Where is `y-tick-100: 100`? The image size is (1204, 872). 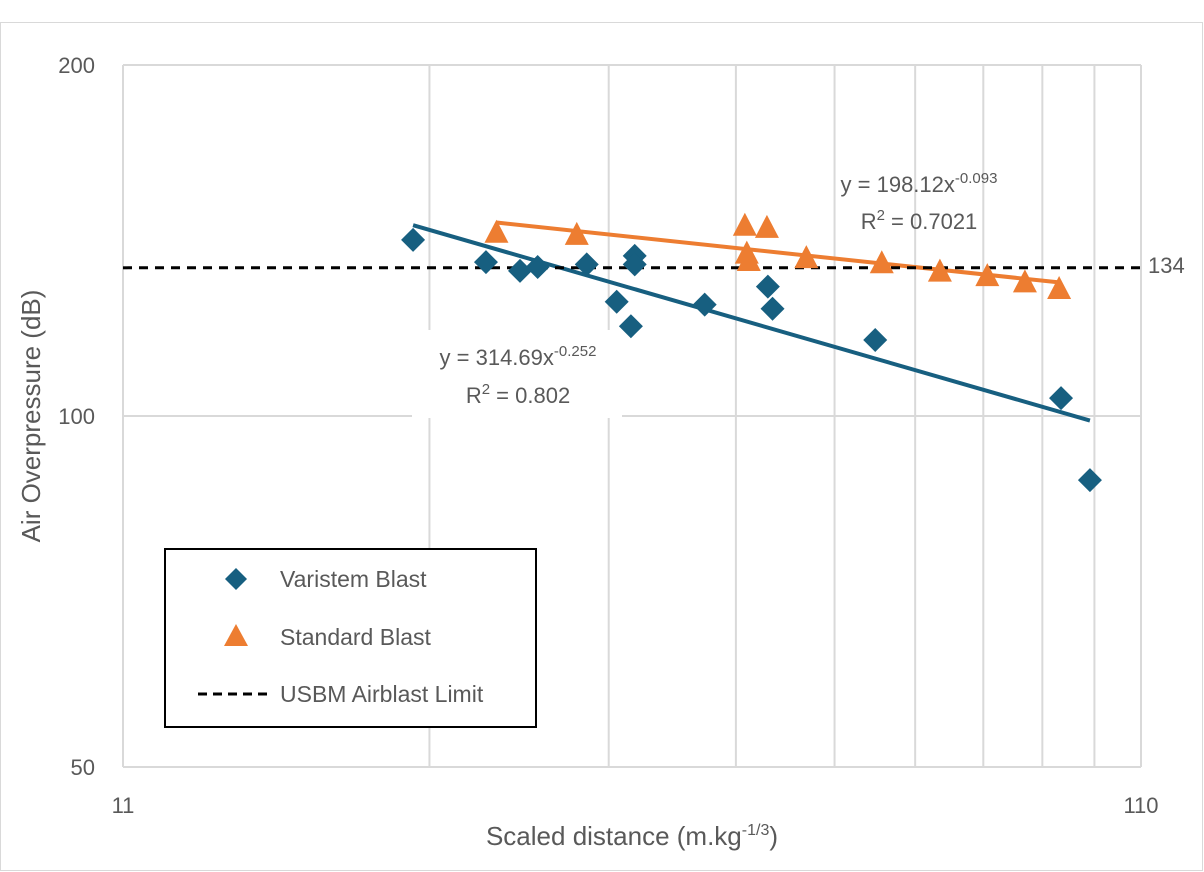
y-tick-100: 100 is located at coordinates (76, 416).